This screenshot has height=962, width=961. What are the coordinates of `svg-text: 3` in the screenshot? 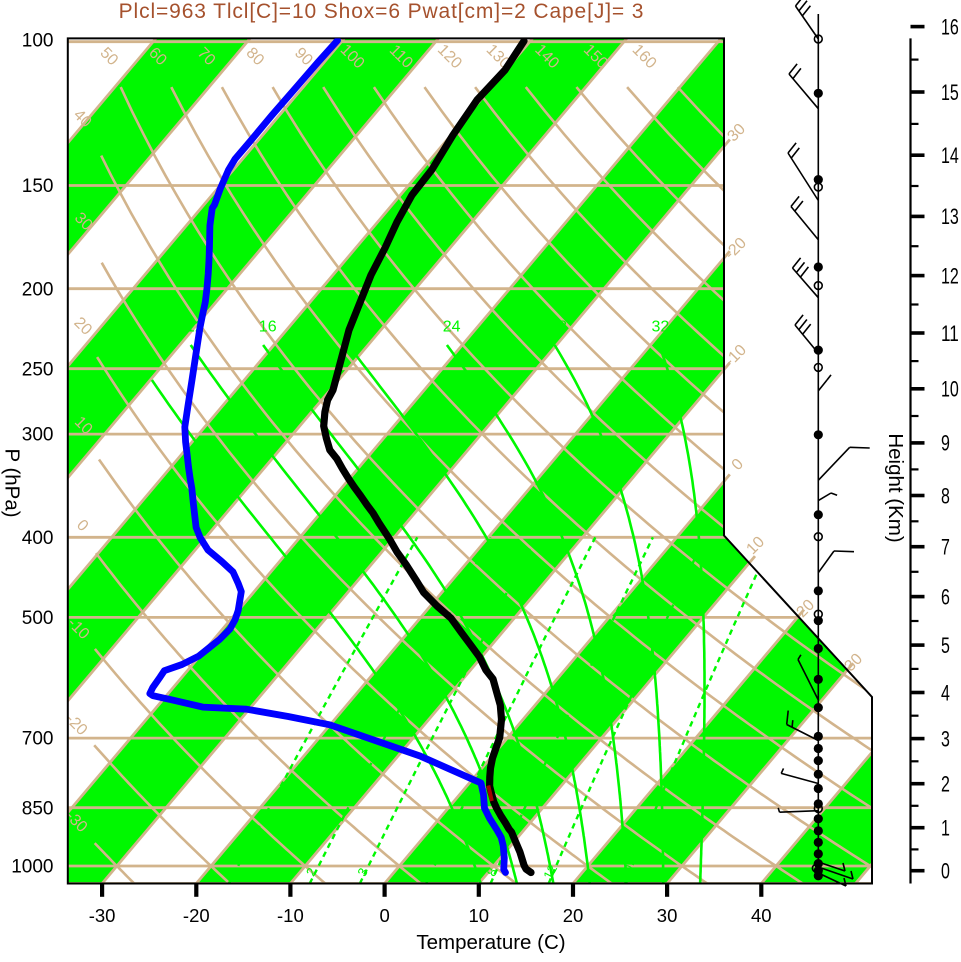 It's located at (945, 738).